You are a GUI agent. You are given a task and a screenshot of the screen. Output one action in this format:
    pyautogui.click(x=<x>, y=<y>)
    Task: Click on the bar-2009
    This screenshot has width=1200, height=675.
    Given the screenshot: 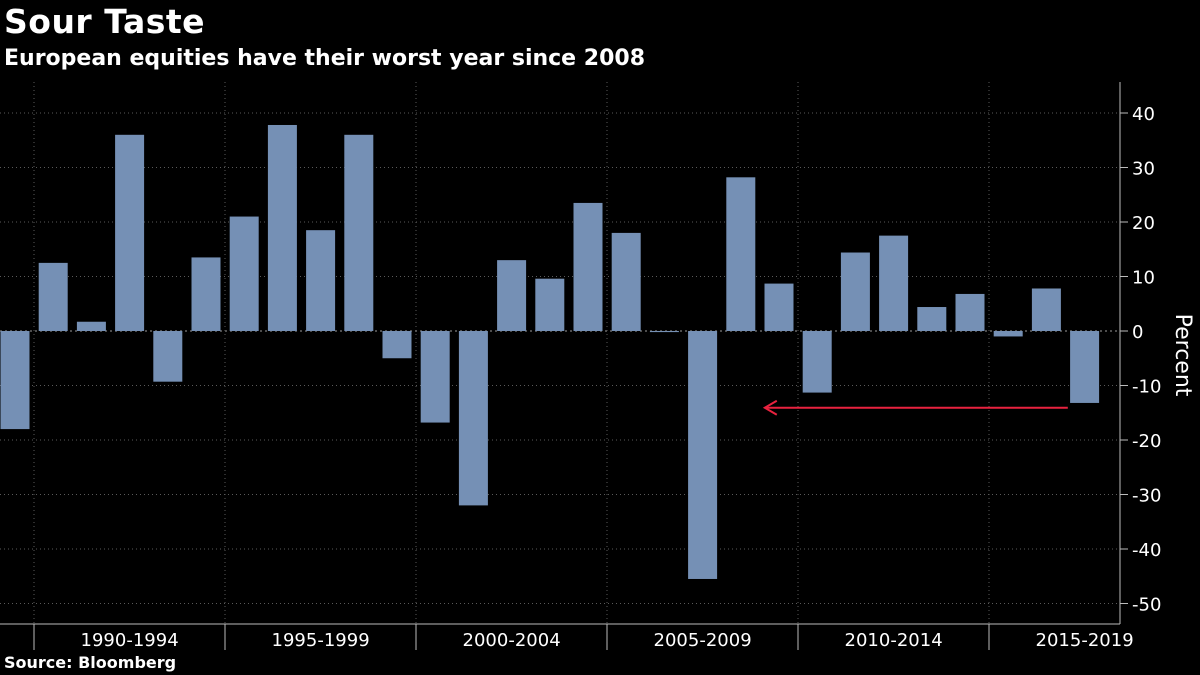 What is the action you would take?
    pyautogui.click(x=779, y=307)
    